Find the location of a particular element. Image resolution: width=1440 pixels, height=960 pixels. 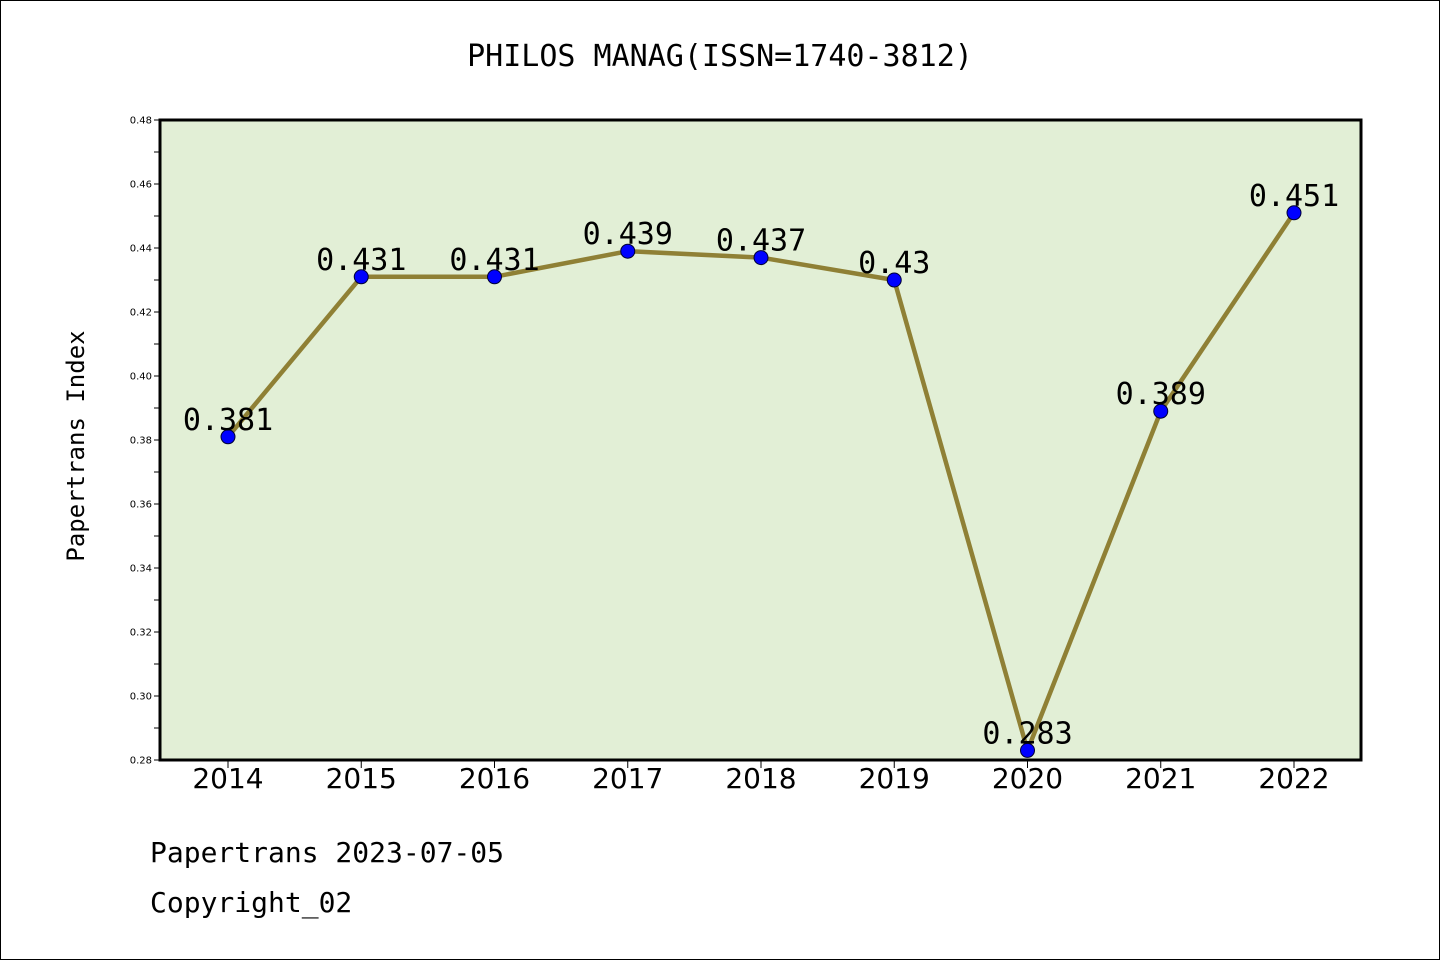

x-tick-label: 2014 is located at coordinates (227, 778).